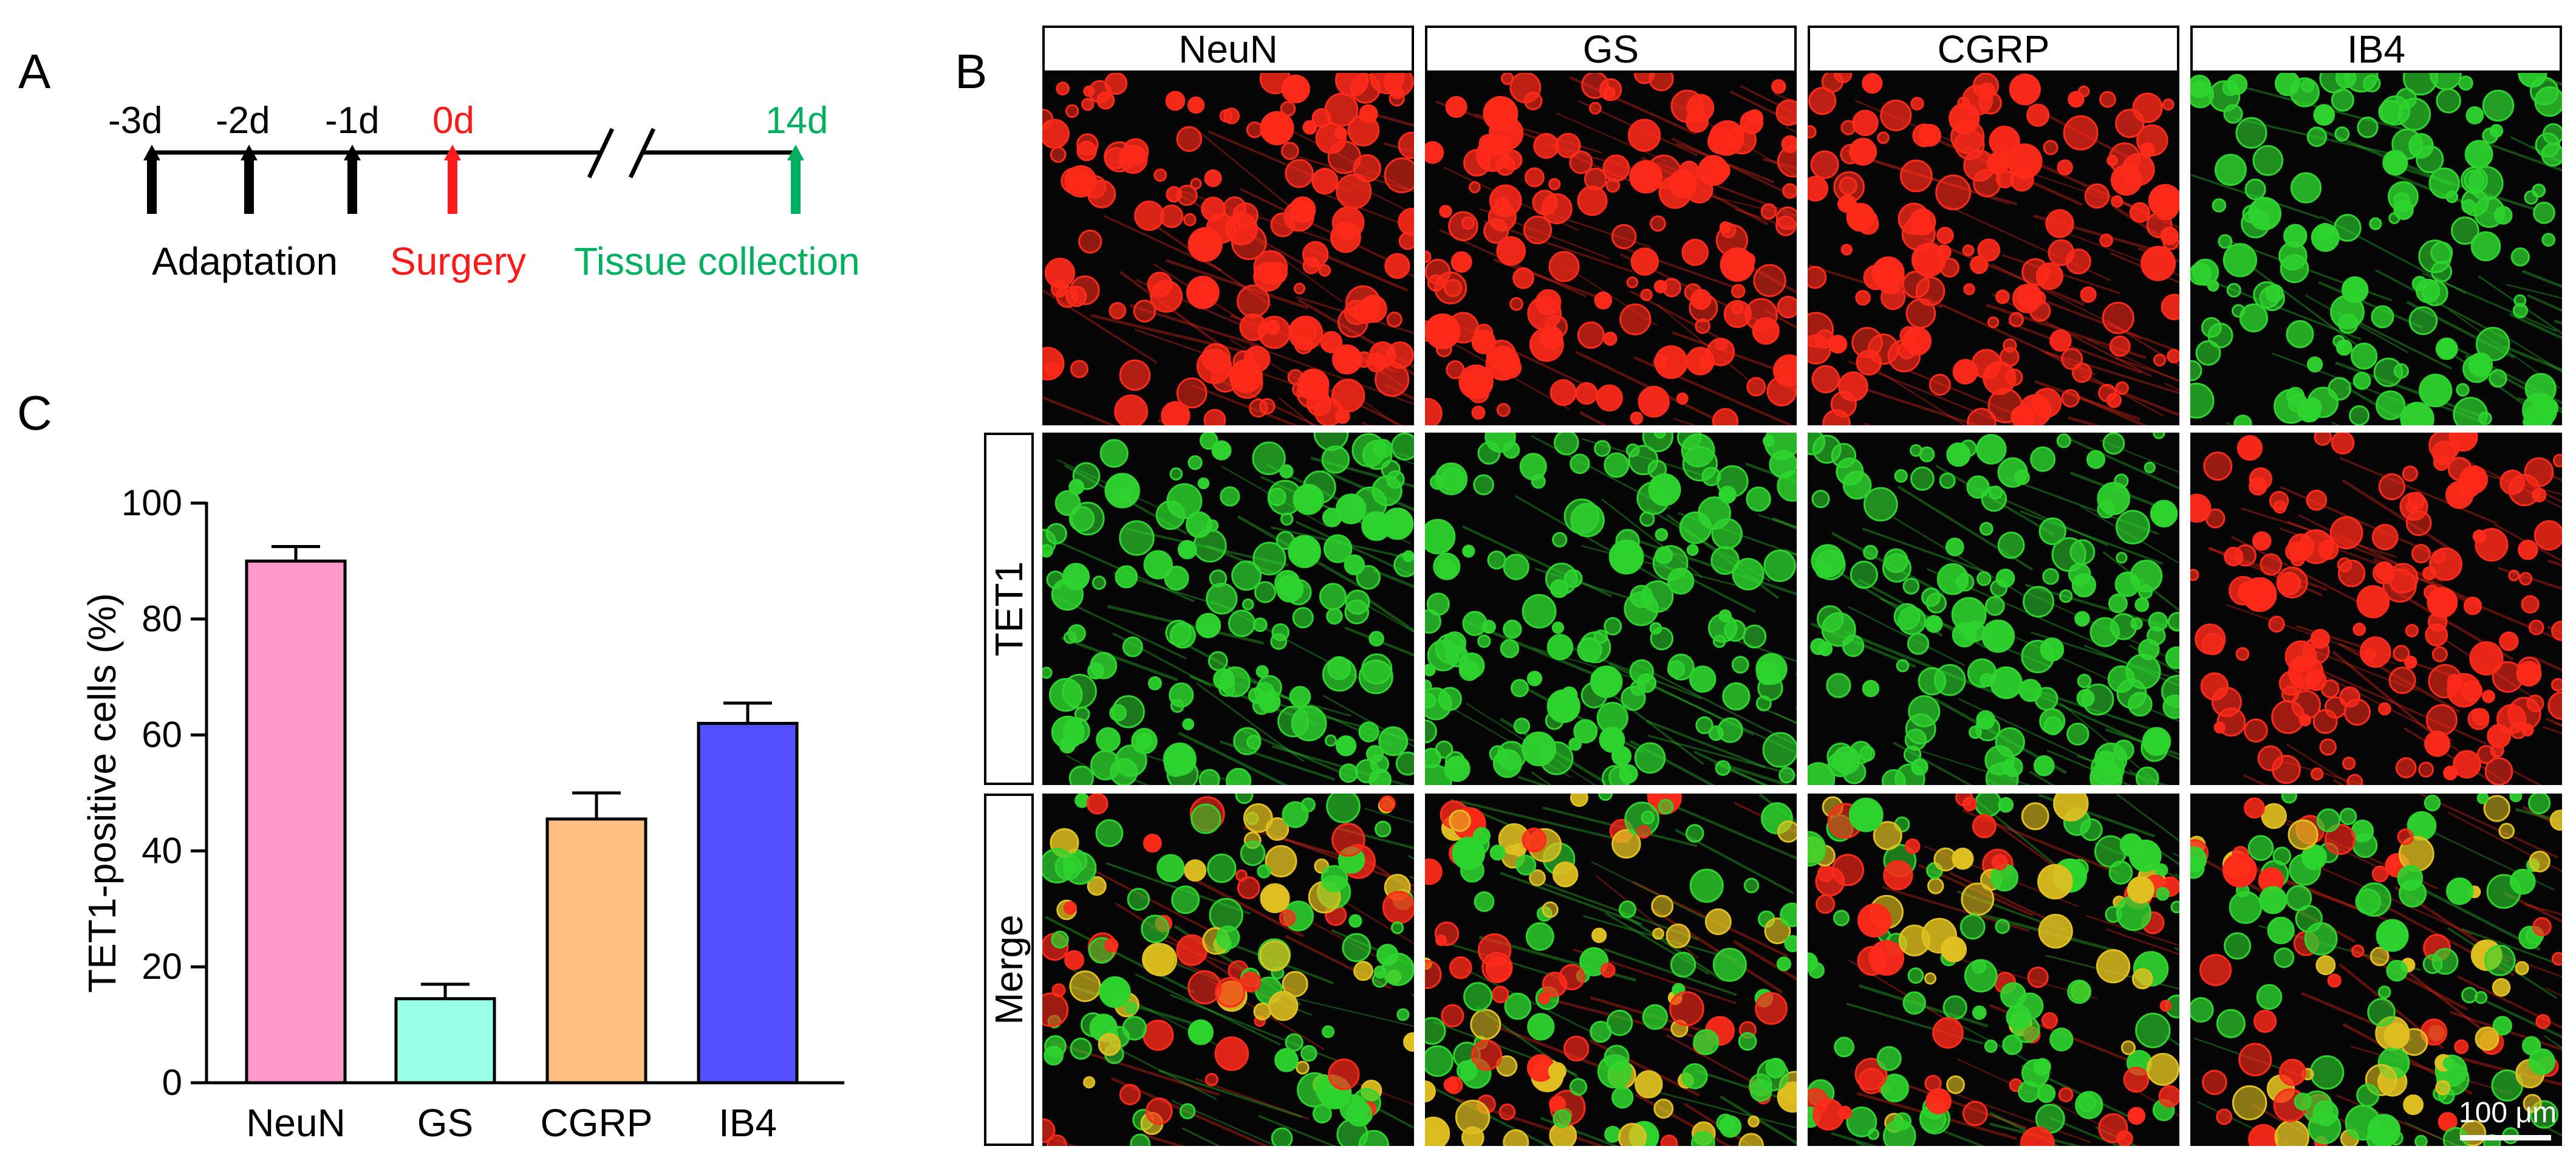 The width and height of the screenshot is (2576, 1166). Describe the element at coordinates (2376, 609) in the screenshot. I see `micrograph-tet1-ib4` at that location.